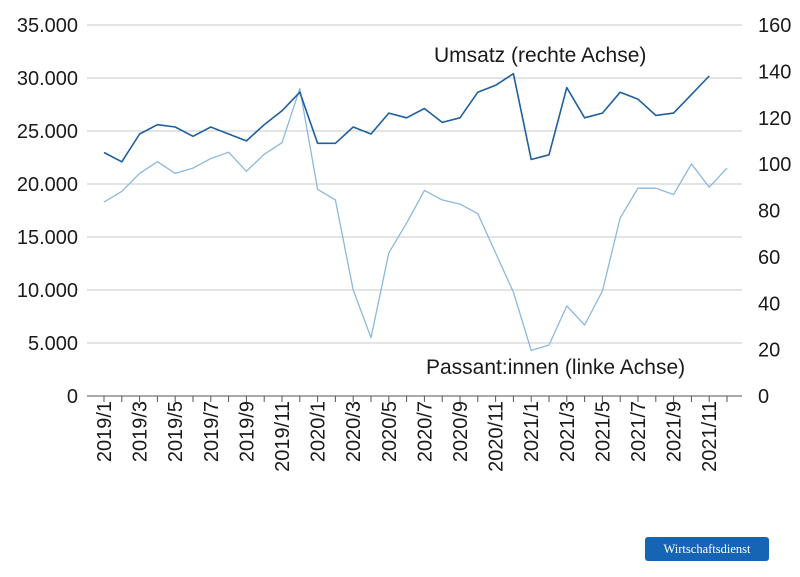 The width and height of the screenshot is (800, 577). What do you see at coordinates (47, 26) in the screenshot?
I see `left-axis-tick-label: 35.000` at bounding box center [47, 26].